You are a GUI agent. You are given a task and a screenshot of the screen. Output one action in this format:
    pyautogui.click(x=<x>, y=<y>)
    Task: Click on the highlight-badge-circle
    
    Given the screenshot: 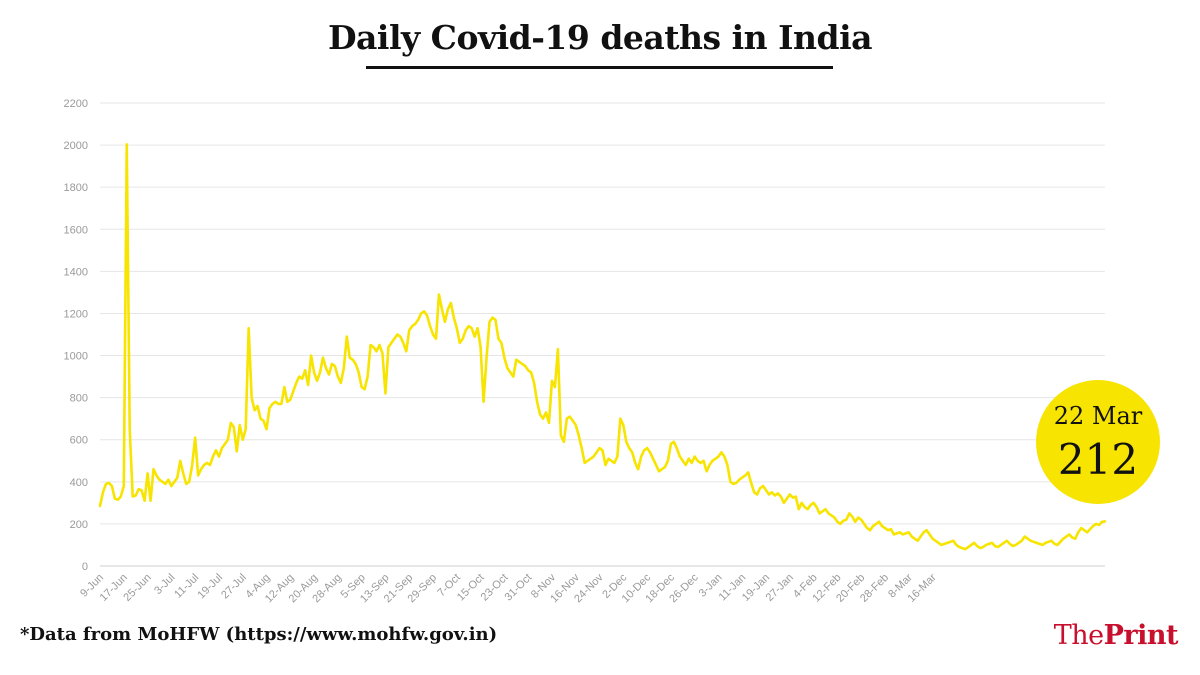 What is the action you would take?
    pyautogui.click(x=1098, y=442)
    